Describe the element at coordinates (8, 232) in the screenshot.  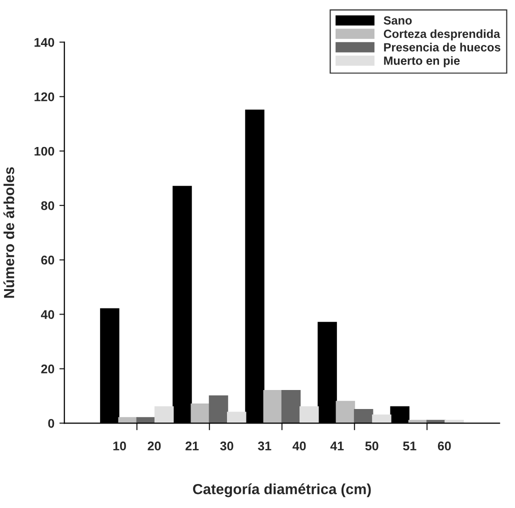
I see `y-axis-title: Número de árboles` at that location.